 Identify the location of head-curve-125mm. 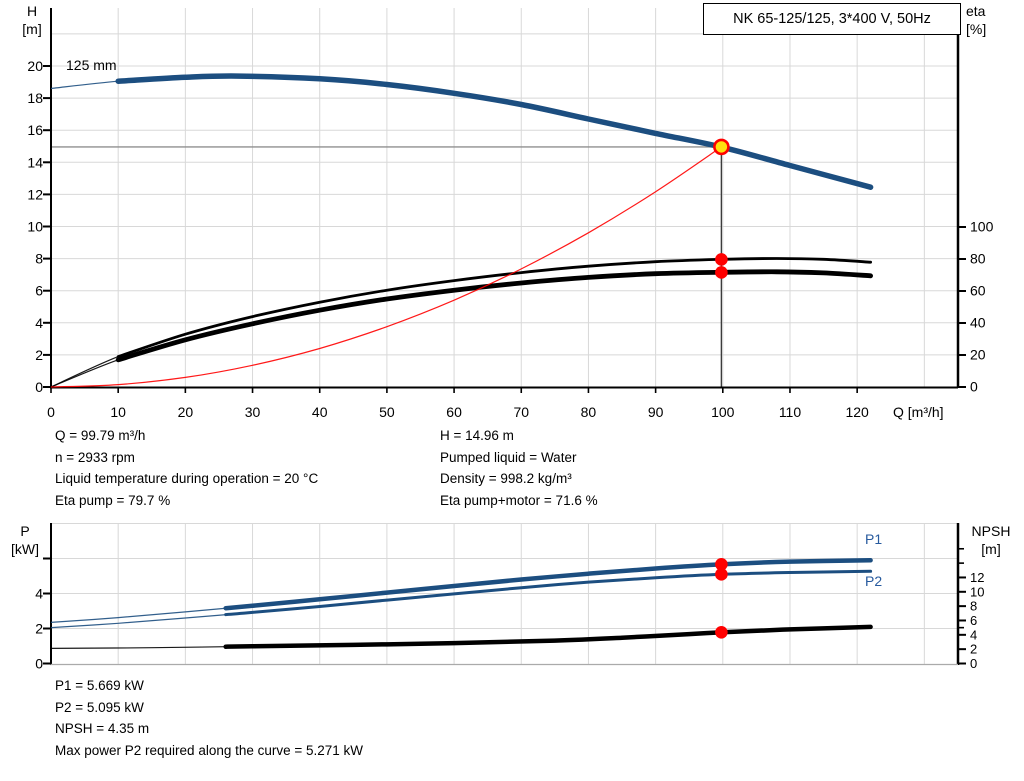
(494, 131).